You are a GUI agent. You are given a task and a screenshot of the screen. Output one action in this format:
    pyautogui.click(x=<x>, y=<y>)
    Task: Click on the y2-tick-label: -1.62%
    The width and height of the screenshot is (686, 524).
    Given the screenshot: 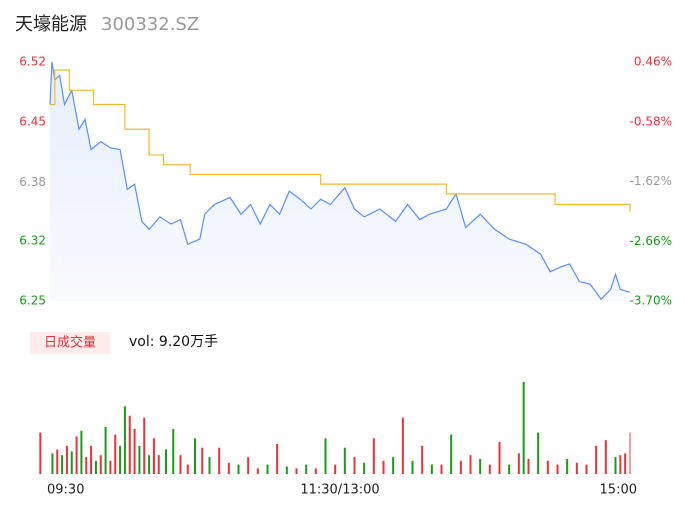 What is the action you would take?
    pyautogui.click(x=651, y=181)
    